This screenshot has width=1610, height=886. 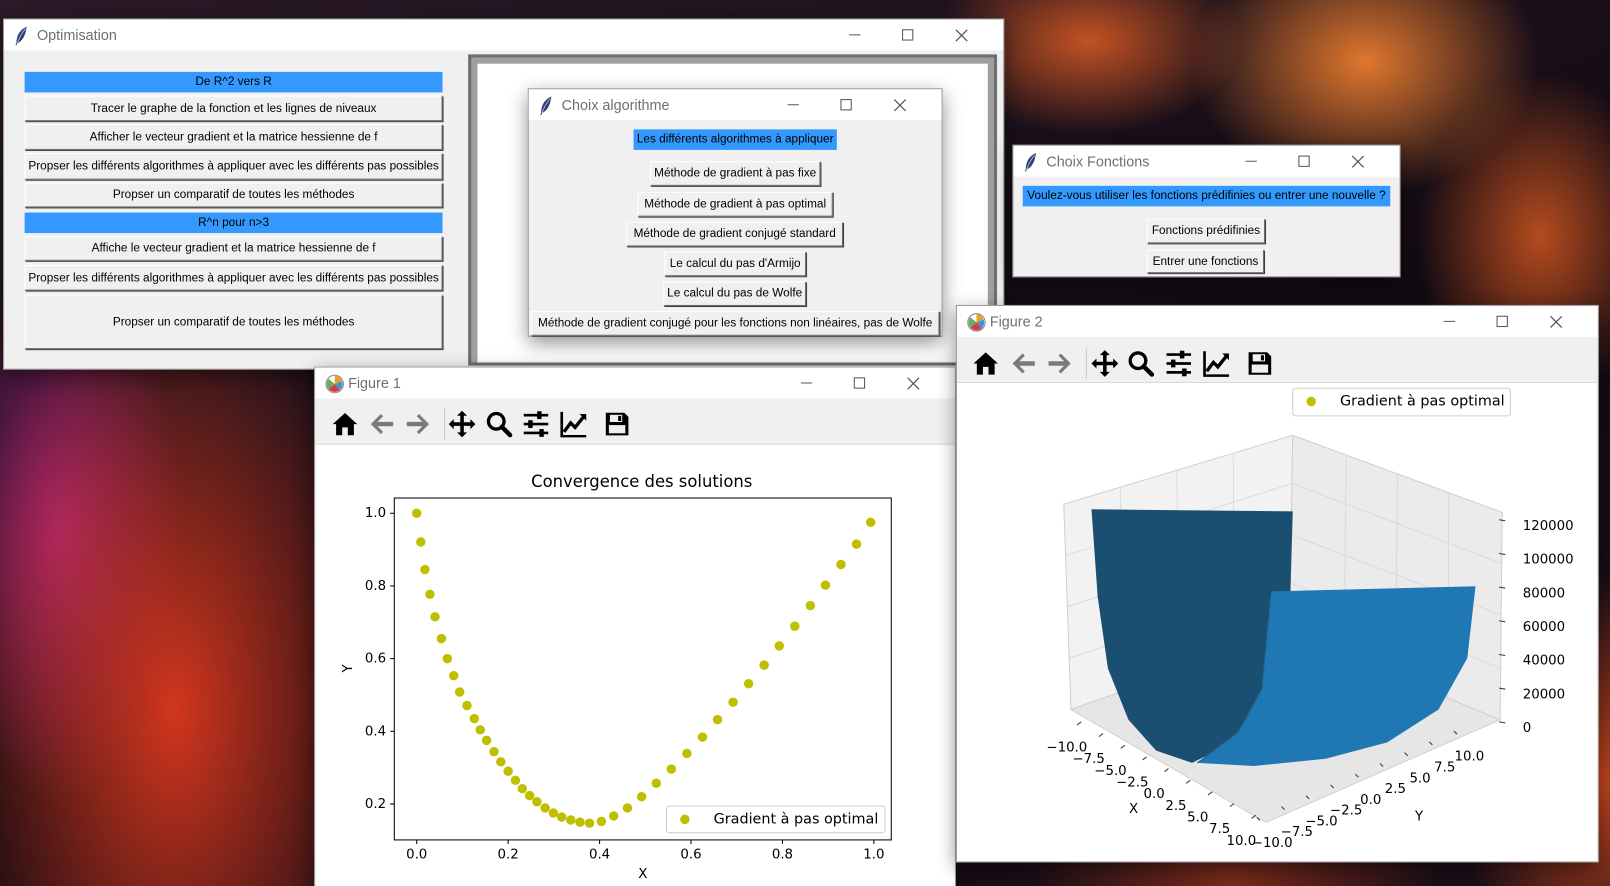 I want to click on section-header: R^n pour n>3, so click(x=233, y=223).